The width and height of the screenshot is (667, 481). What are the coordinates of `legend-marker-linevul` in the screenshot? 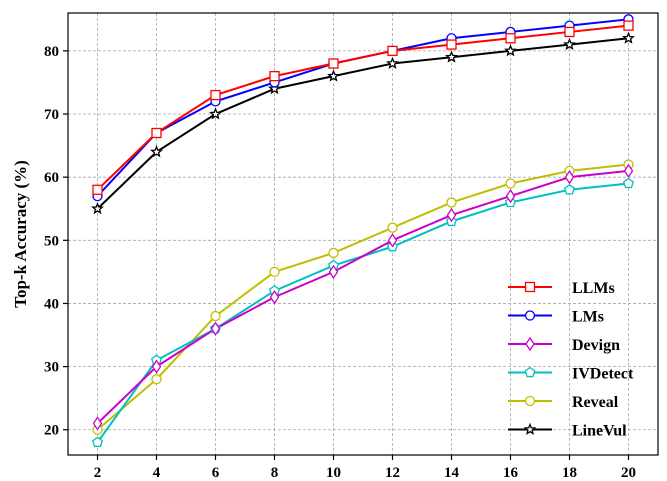 It's located at (530, 428).